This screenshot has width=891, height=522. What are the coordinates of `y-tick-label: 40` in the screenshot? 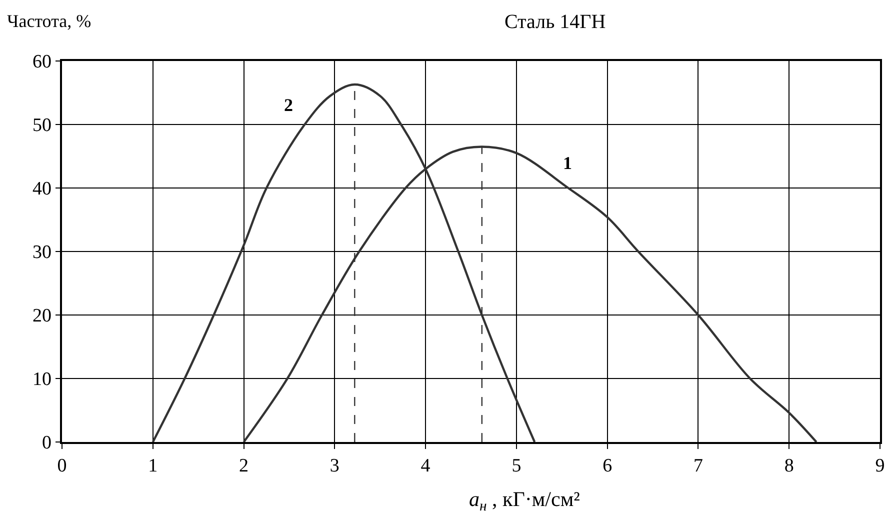 It's located at (42, 189).